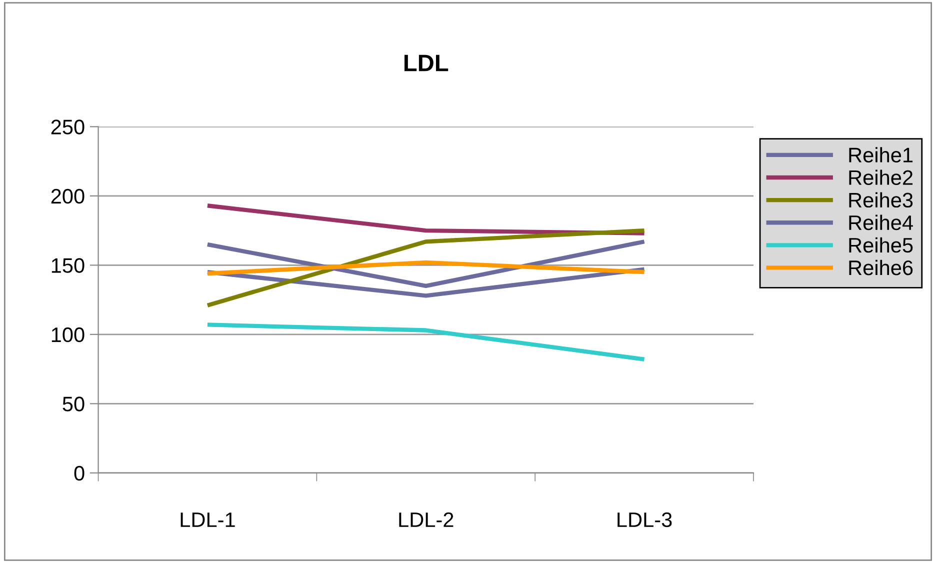 This screenshot has width=936, height=563. I want to click on legend-label: Reihe1, so click(881, 154).